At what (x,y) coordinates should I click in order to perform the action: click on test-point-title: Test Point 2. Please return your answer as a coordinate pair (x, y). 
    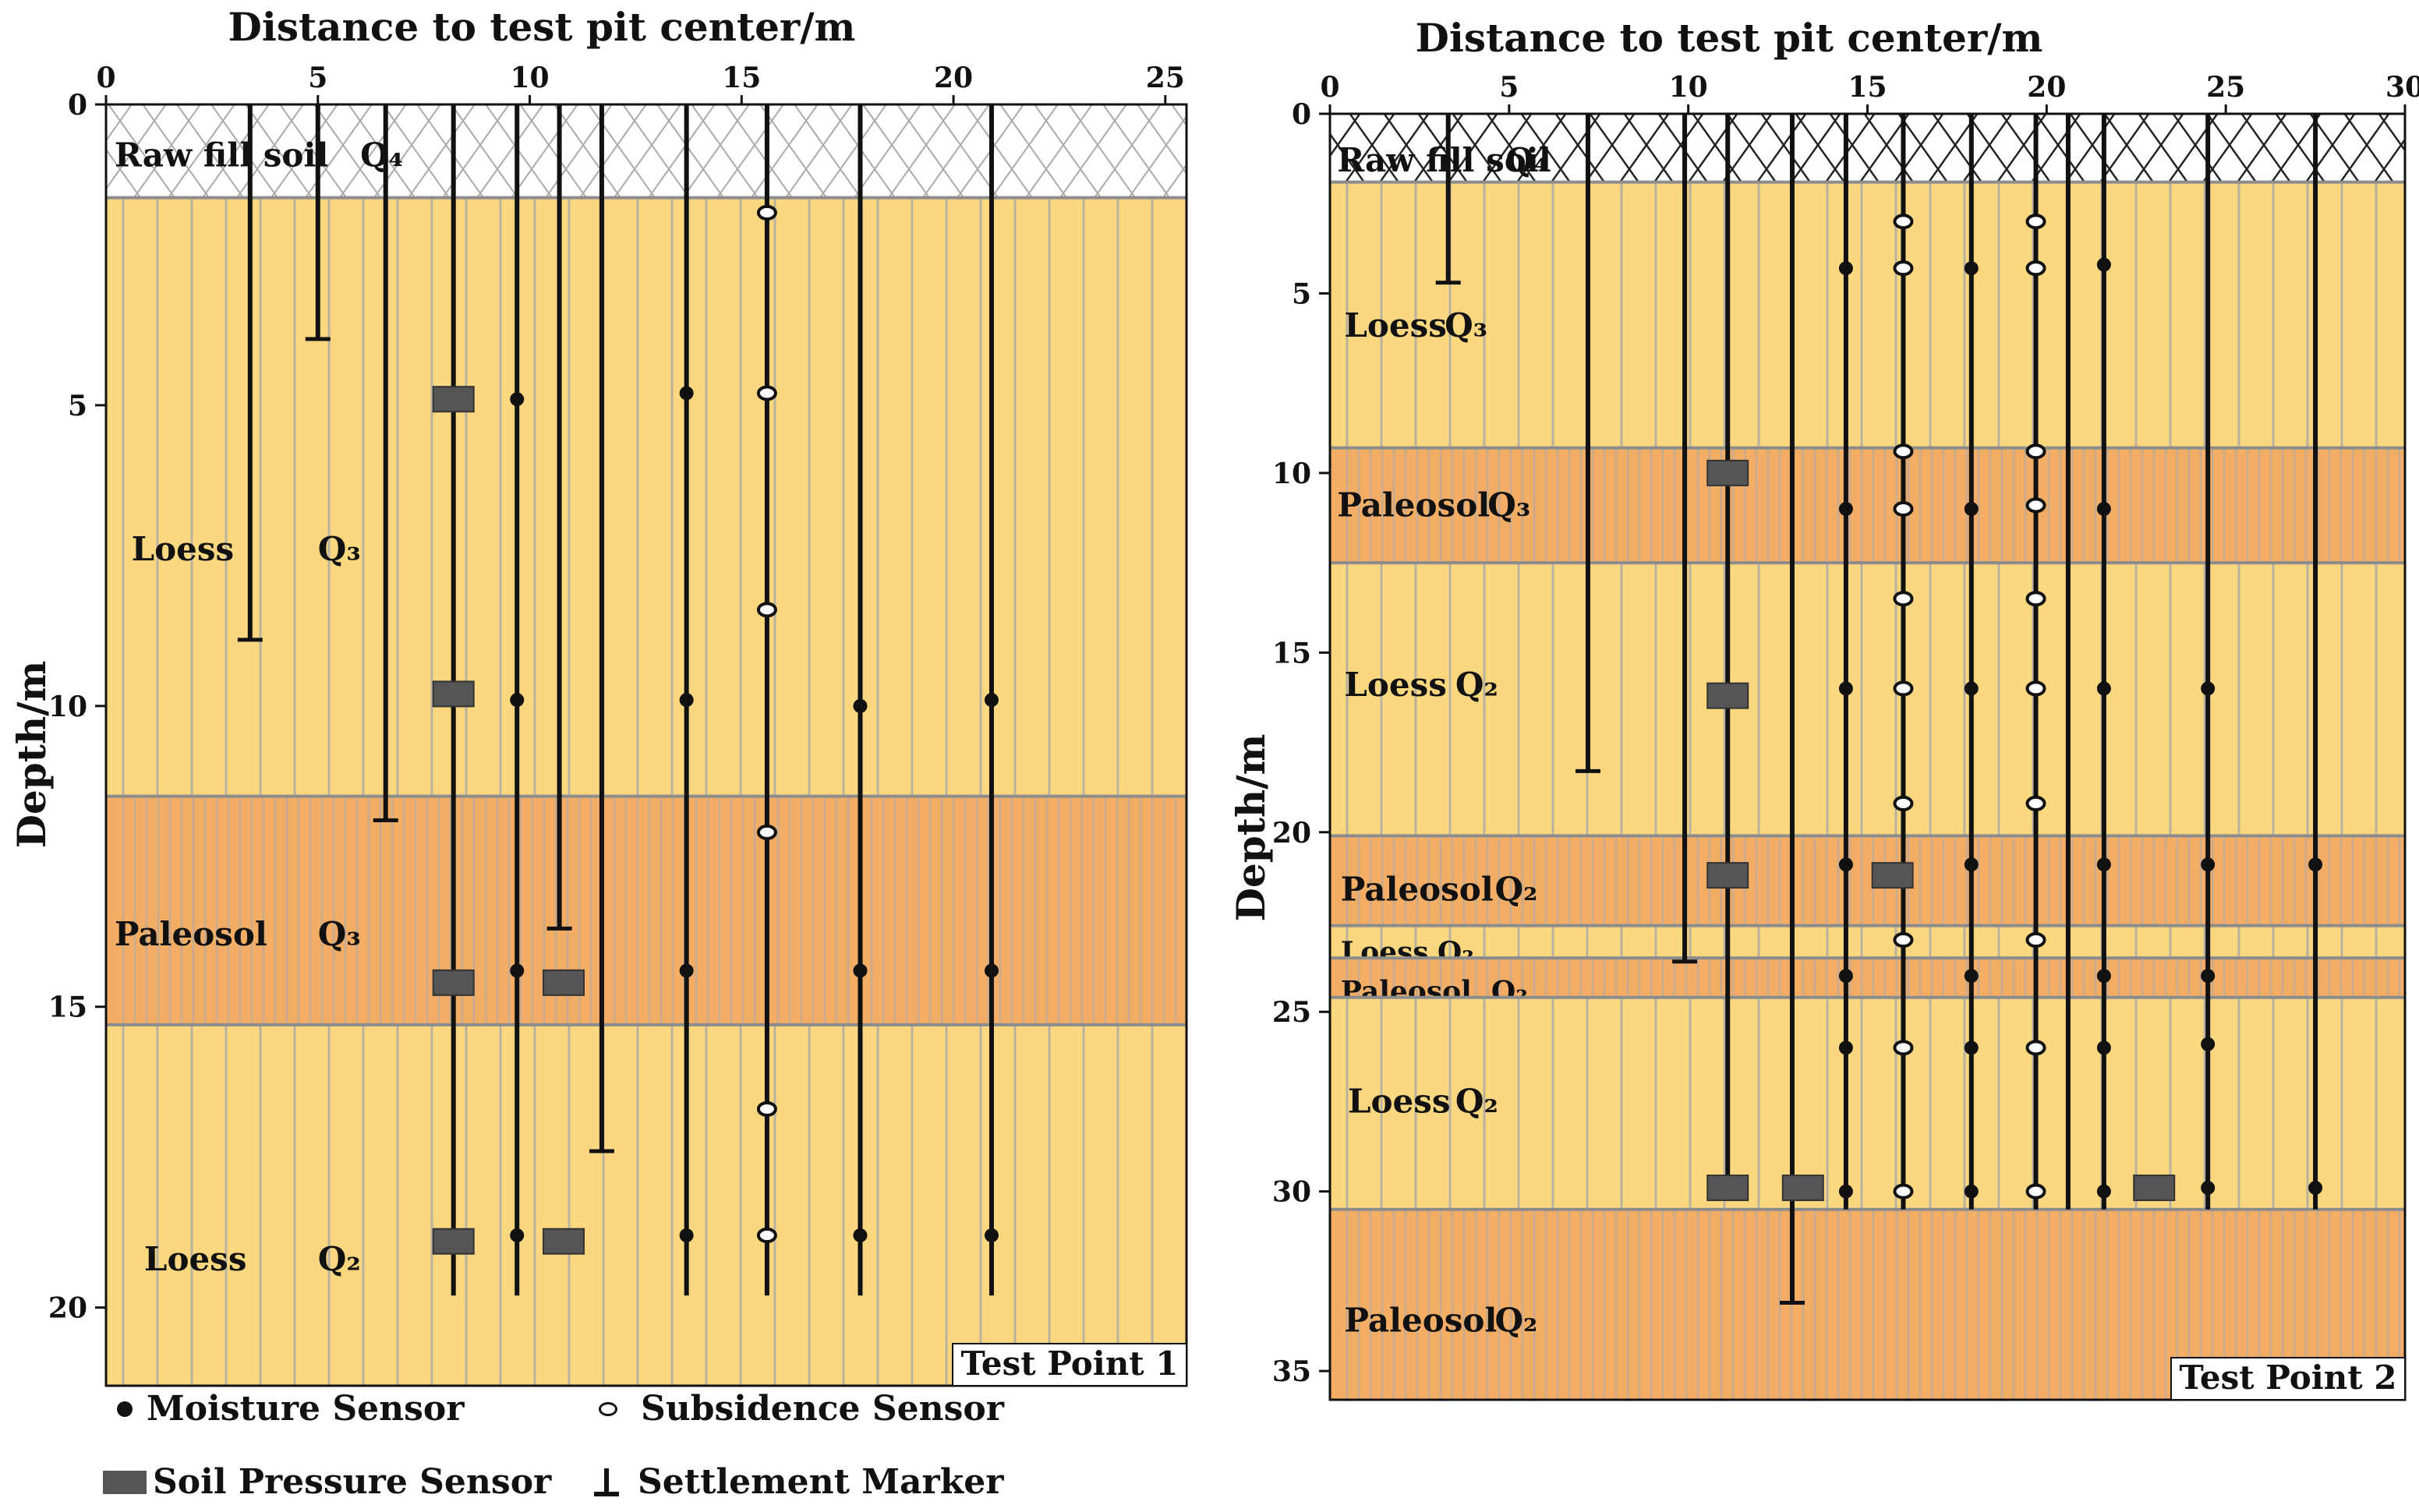
    Looking at the image, I should click on (2287, 1377).